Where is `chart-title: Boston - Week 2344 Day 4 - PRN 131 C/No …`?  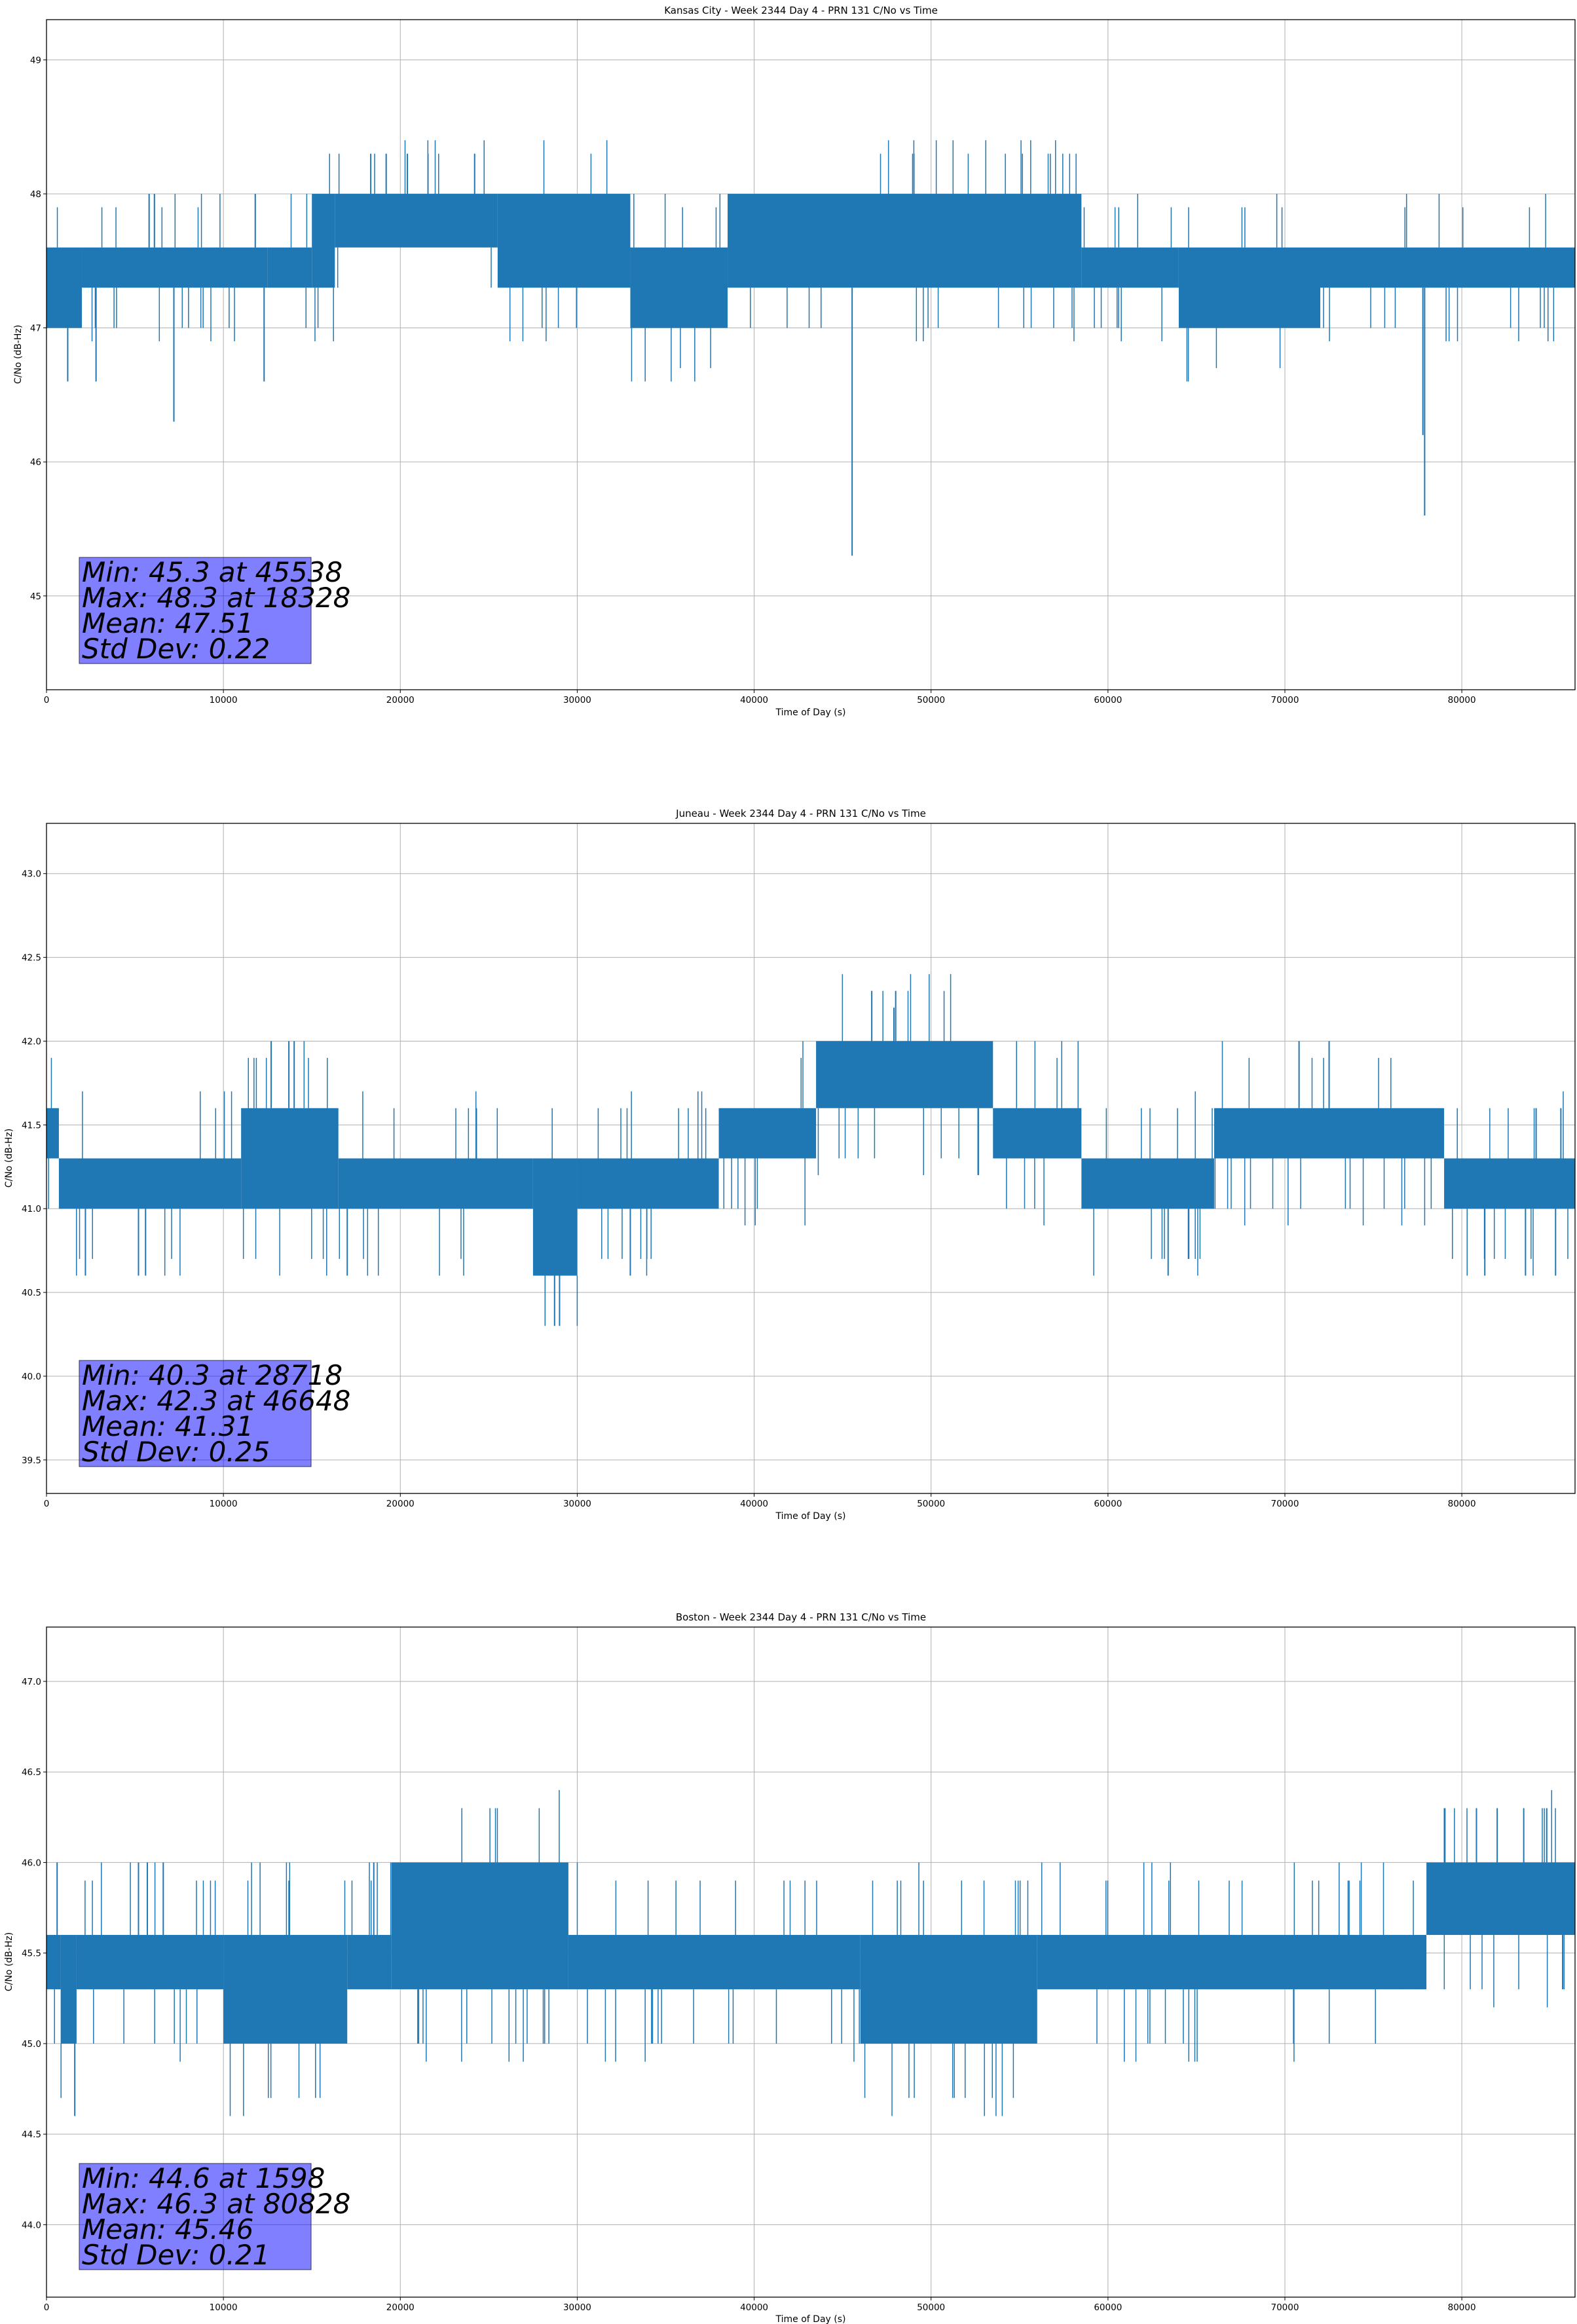 chart-title: Boston - Week 2344 Day 4 - PRN 131 C/No … is located at coordinates (801, 1617).